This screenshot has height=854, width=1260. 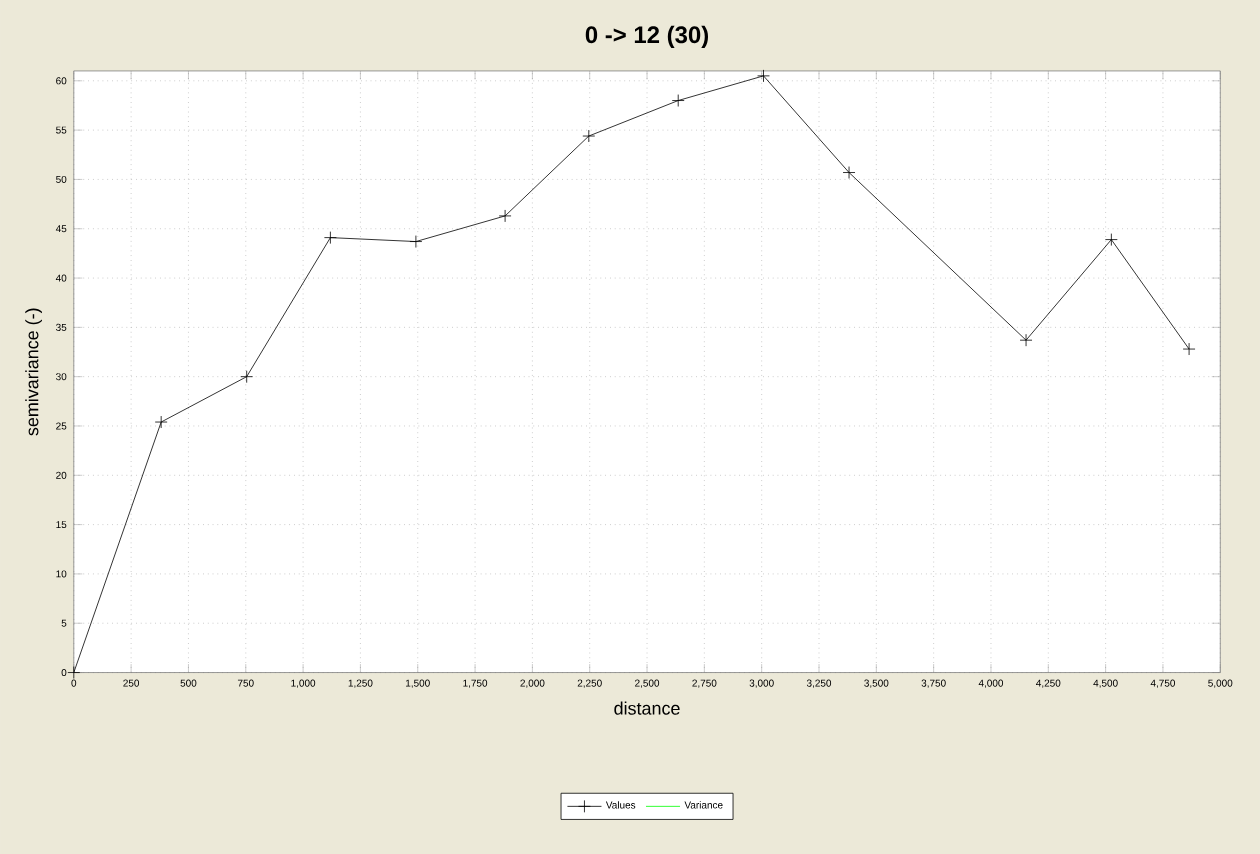 I want to click on x-axis-title: distance, so click(x=647, y=708).